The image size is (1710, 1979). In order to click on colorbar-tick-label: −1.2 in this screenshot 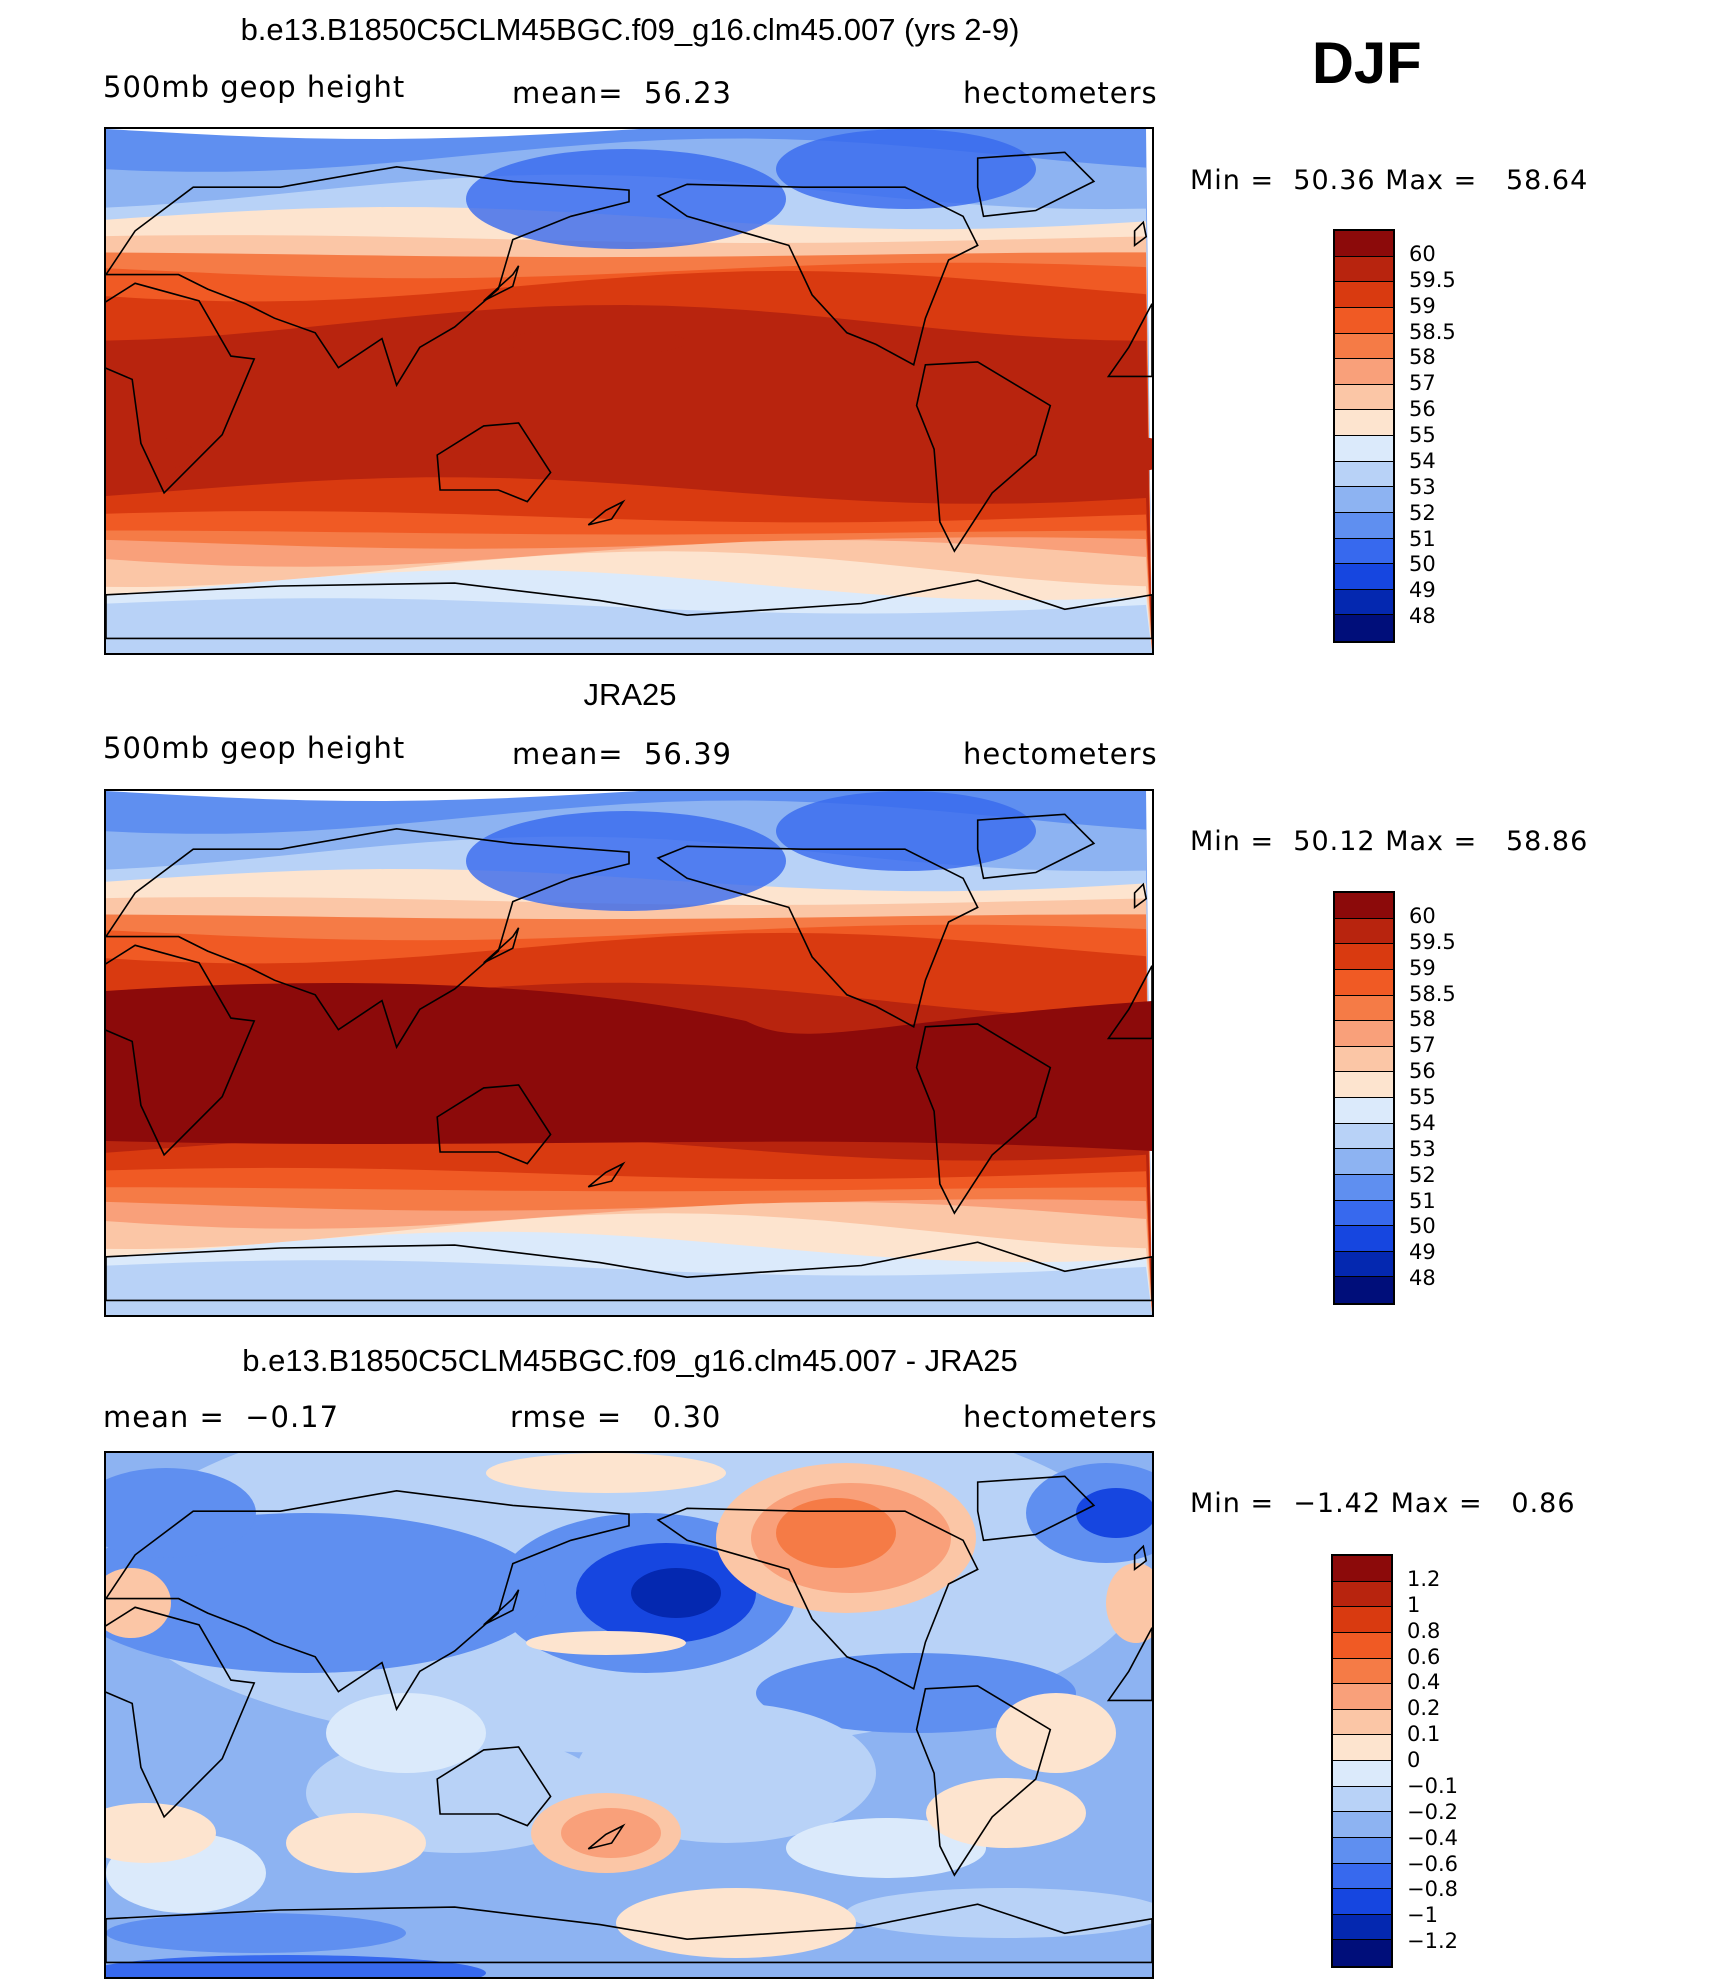, I will do `click(1432, 1941)`.